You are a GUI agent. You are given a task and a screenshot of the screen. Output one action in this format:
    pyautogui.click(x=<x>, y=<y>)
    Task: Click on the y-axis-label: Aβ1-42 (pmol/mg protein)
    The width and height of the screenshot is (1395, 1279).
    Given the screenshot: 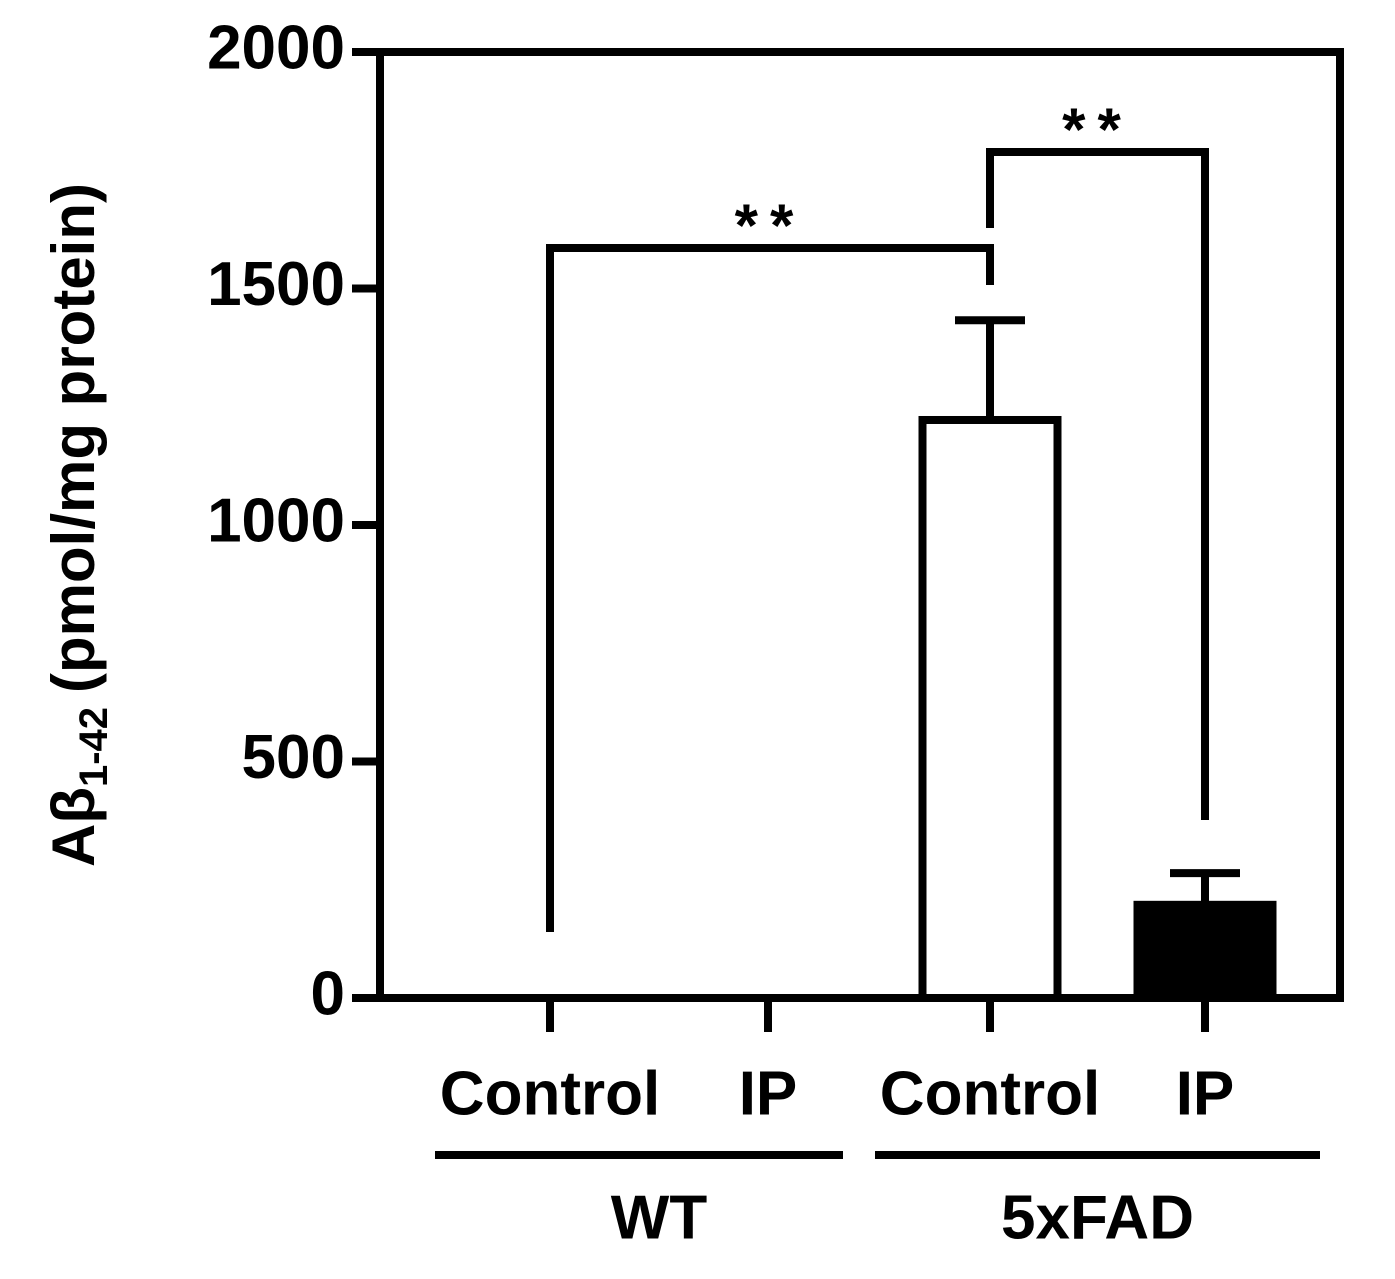 What is the action you would take?
    pyautogui.click(x=78, y=525)
    